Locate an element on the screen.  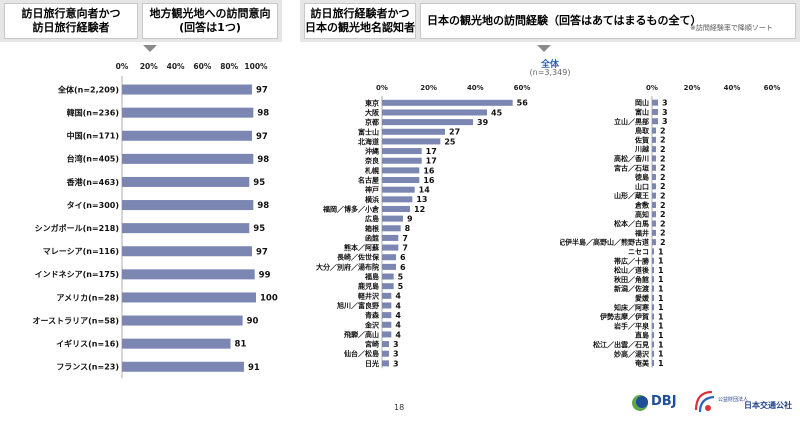
x-tick-label: 100% is located at coordinates (256, 66).